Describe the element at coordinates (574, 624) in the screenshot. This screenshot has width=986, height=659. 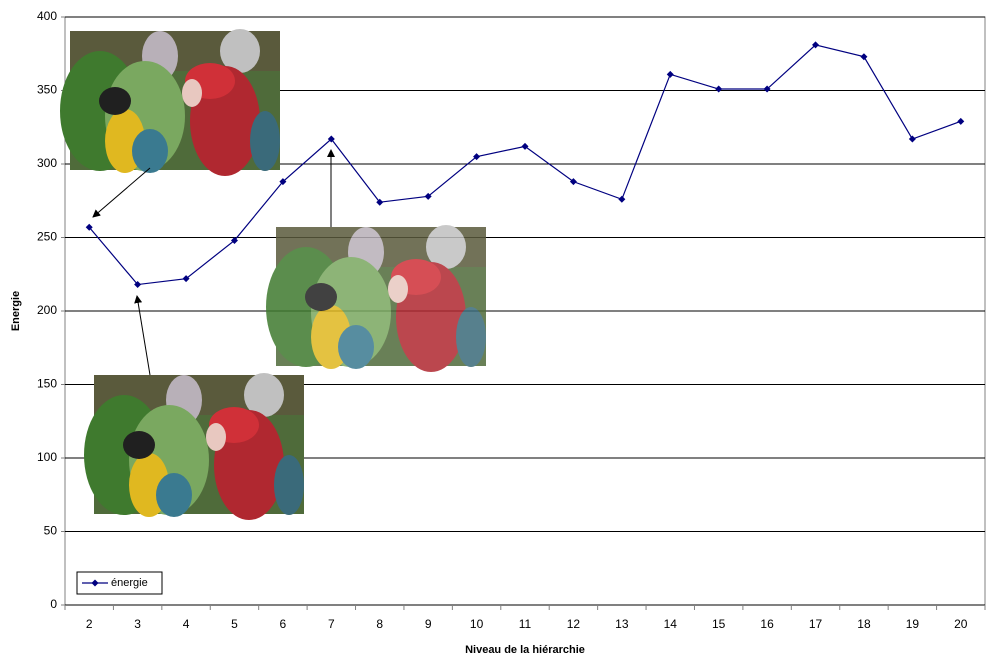
I see `x-tick-label: 12` at that location.